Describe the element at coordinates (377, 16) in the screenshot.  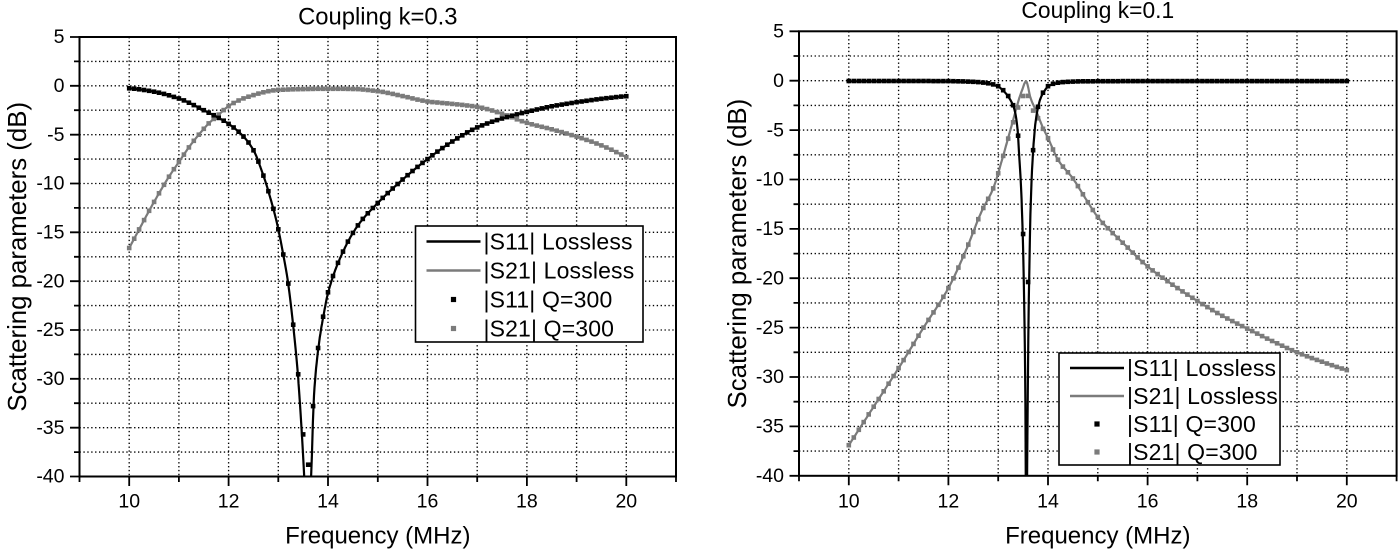
I see `svg-text: Coupling k=0.3` at that location.